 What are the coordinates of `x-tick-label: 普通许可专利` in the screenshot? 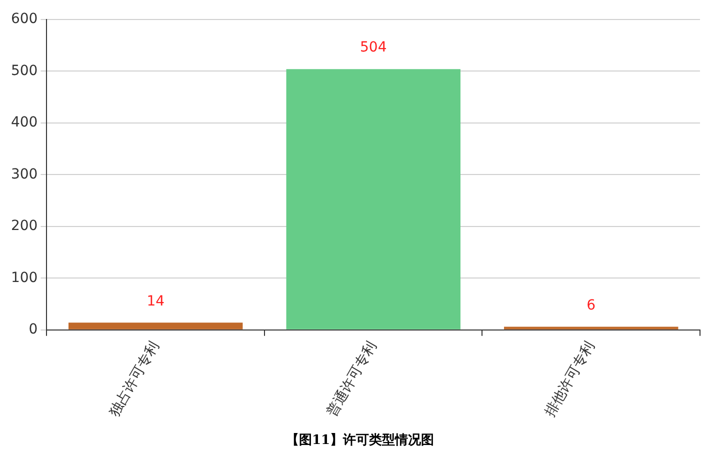 It's located at (351, 379).